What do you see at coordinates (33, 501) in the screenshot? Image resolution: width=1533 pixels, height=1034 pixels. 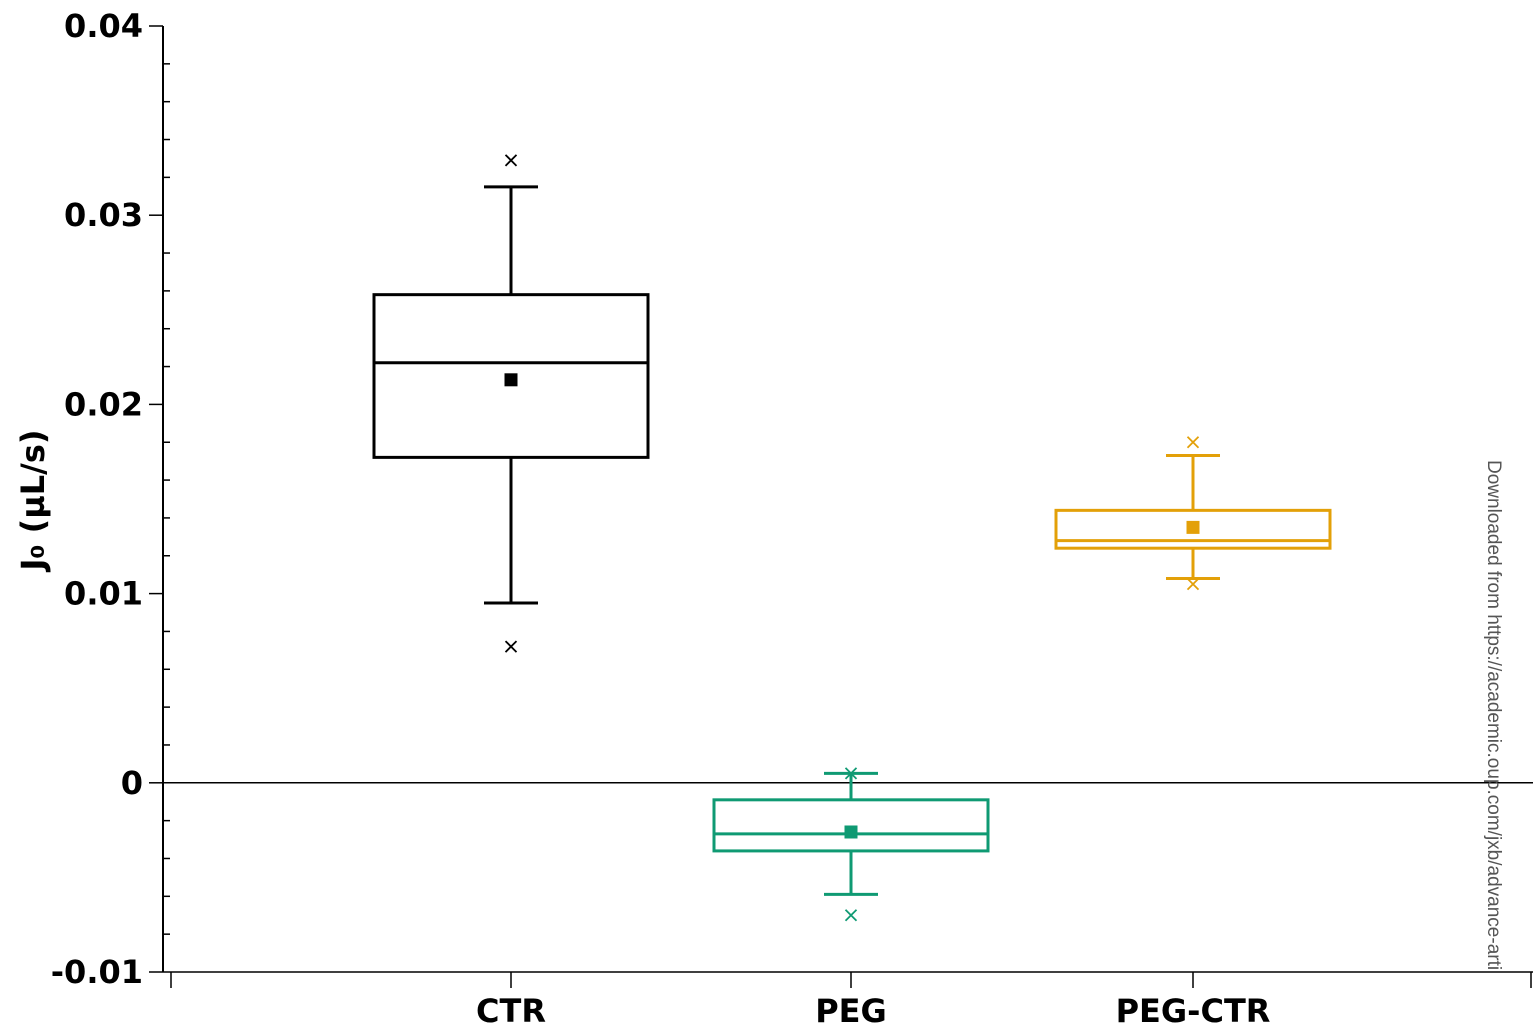 I see `y-axis-title: J₀ (µL/s)` at bounding box center [33, 501].